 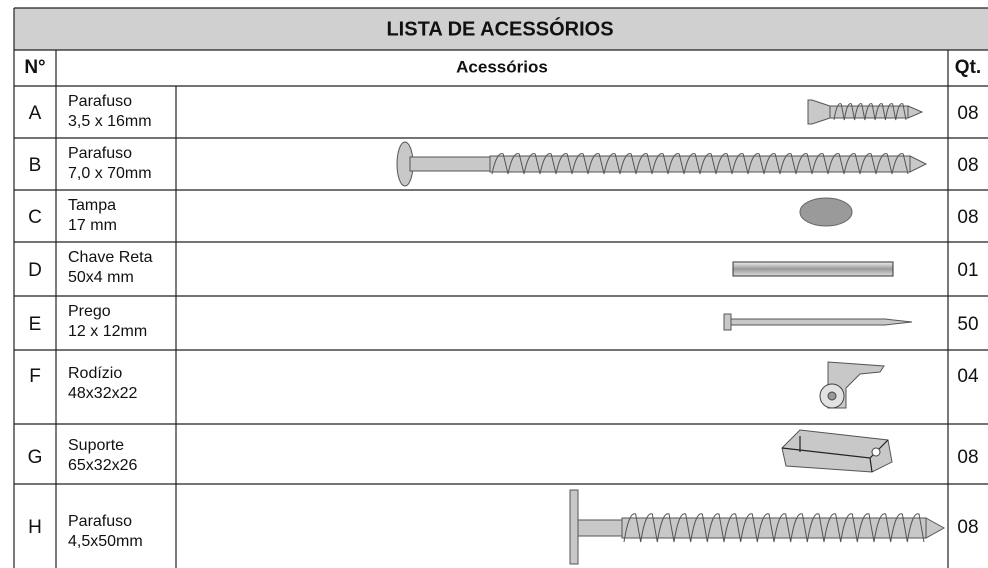 What do you see at coordinates (967, 324) in the screenshot?
I see `item-qty: 50` at bounding box center [967, 324].